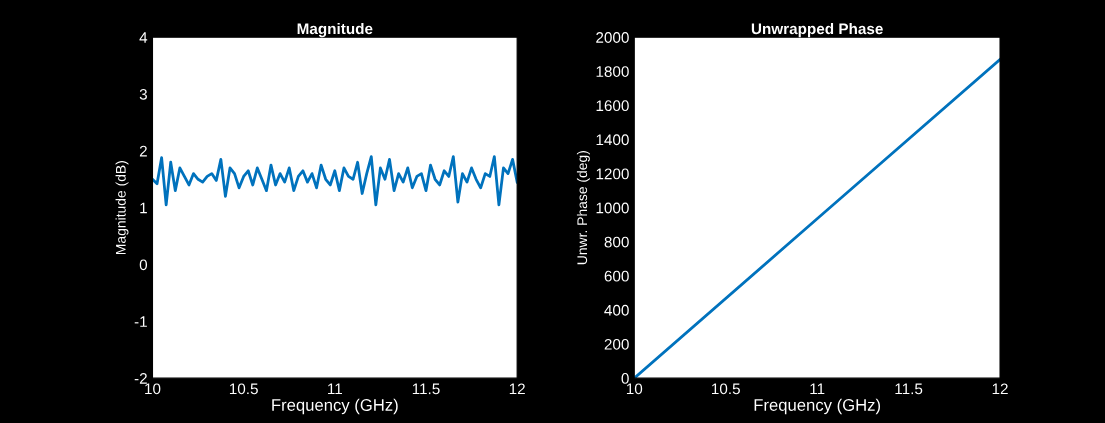 The width and height of the screenshot is (1105, 423). Describe the element at coordinates (143, 94) in the screenshot. I see `y-tick-label: 3` at that location.